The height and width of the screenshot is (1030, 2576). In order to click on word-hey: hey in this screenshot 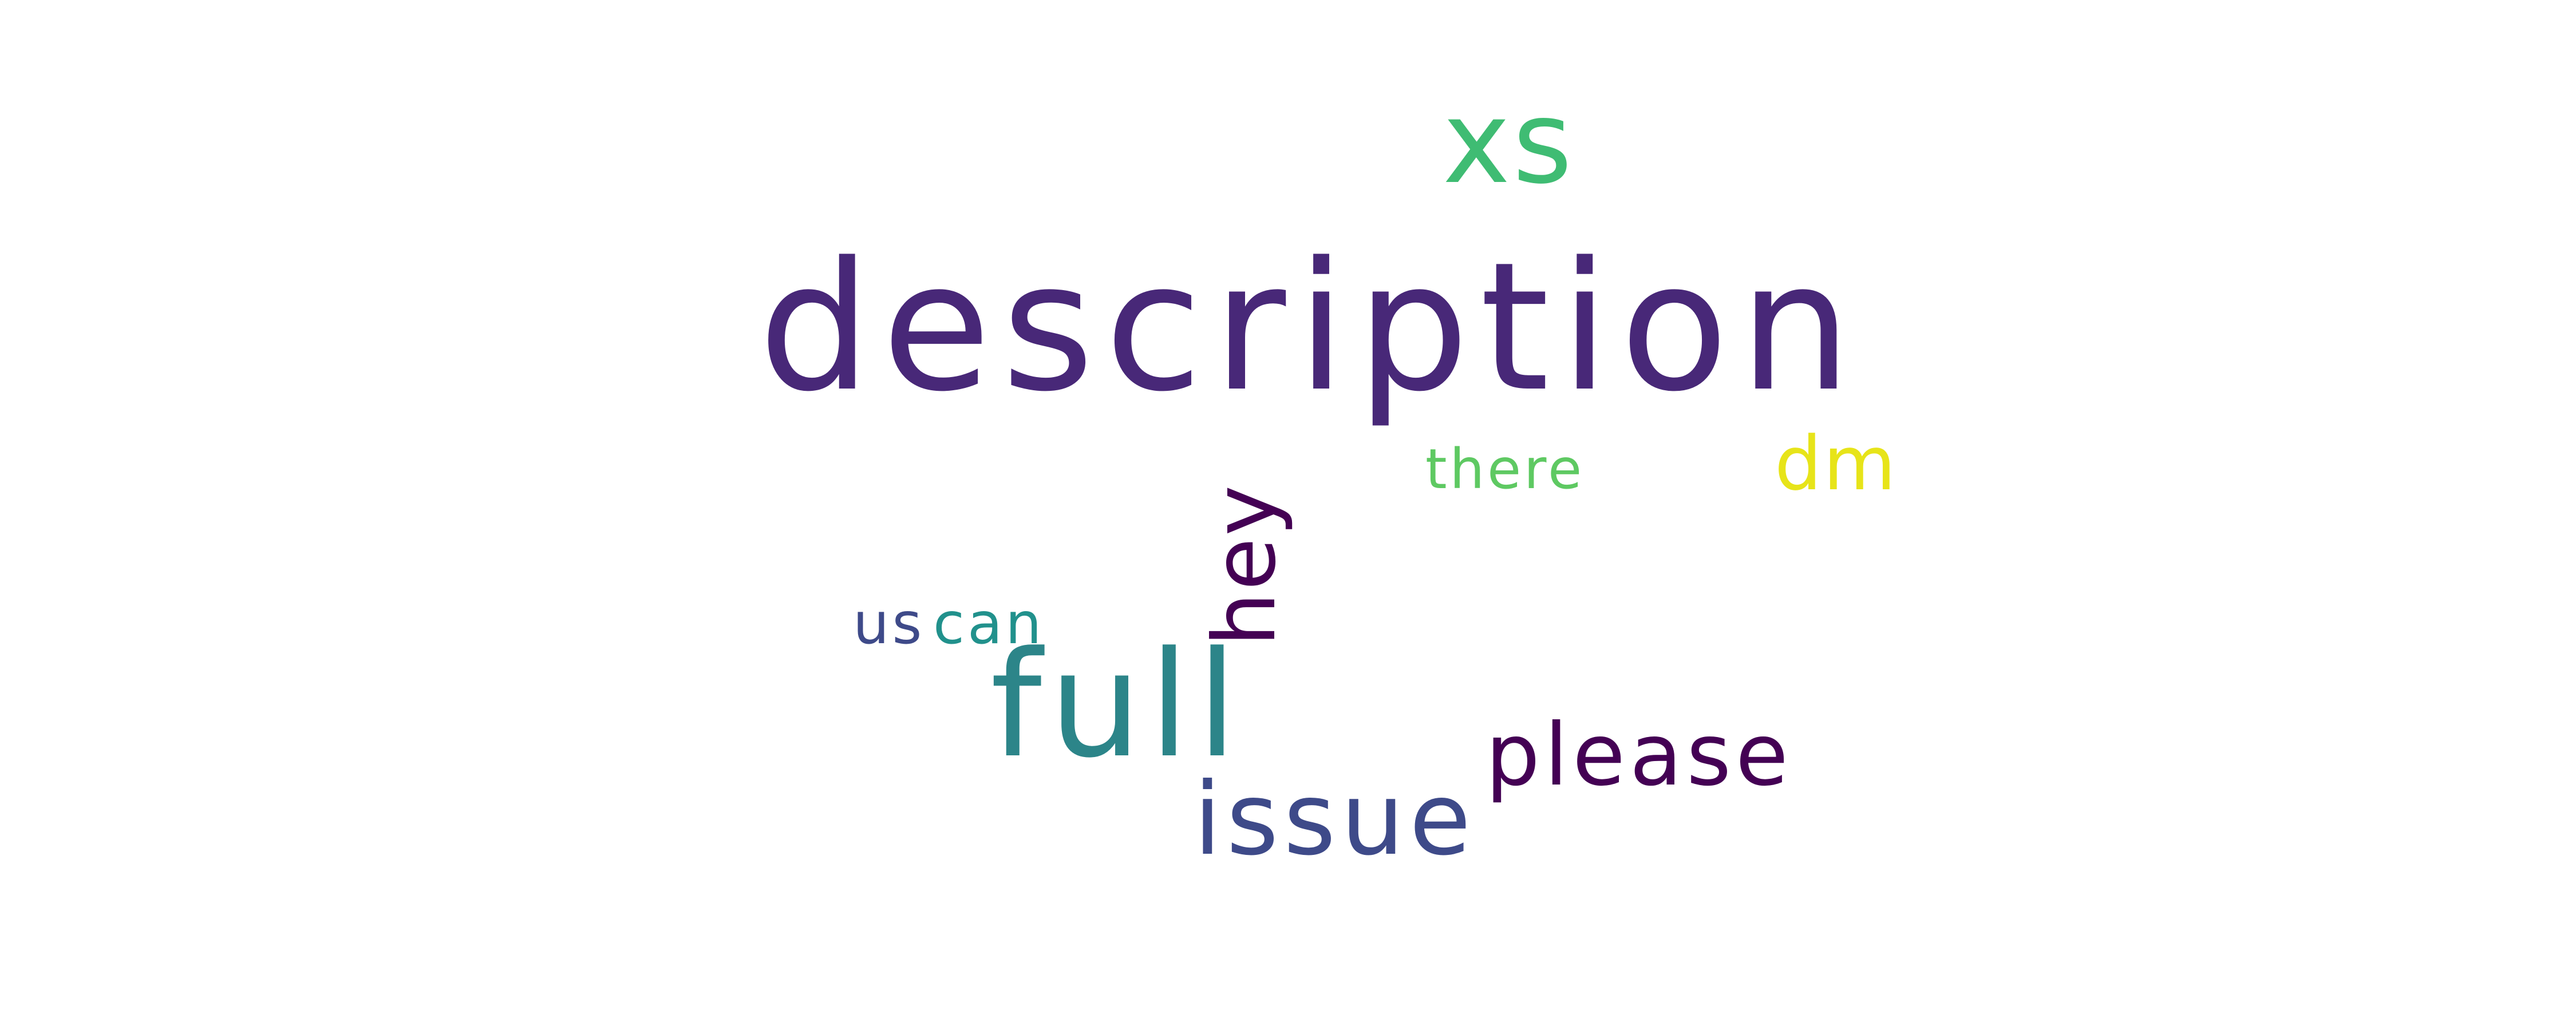, I will do `click(1245, 565)`.